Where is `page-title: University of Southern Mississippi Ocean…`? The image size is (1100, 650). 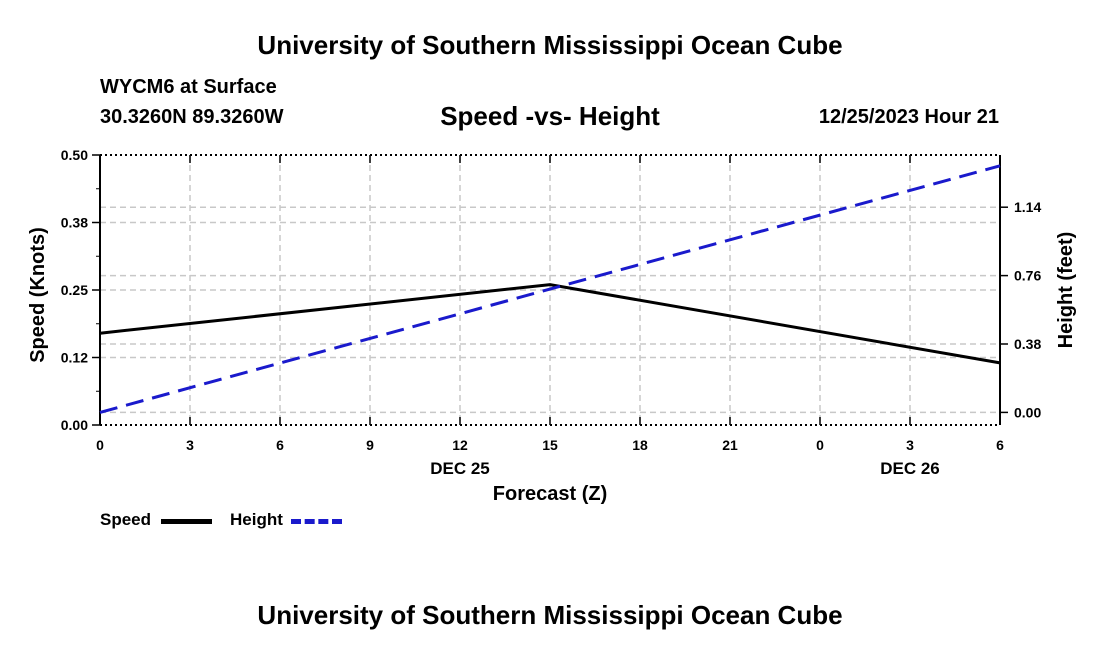
page-title: University of Southern Mississippi Ocean… is located at coordinates (550, 45).